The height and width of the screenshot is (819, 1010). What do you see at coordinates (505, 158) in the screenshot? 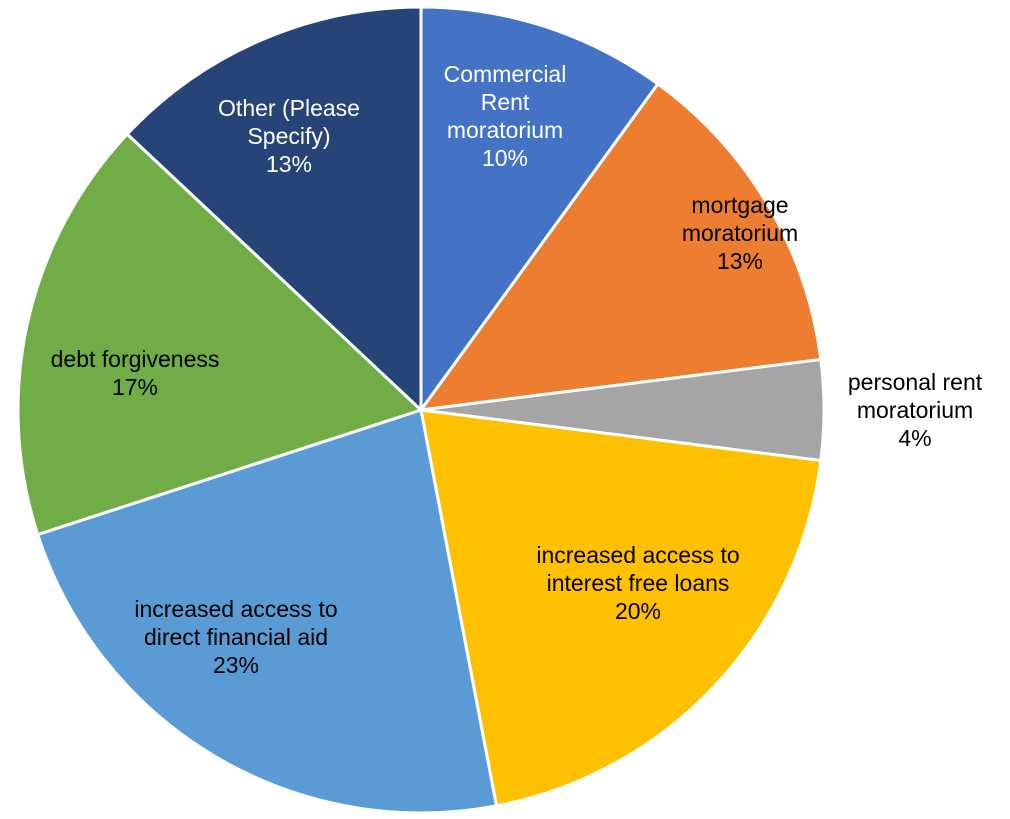
I see `slice-percent-label: 10%` at bounding box center [505, 158].